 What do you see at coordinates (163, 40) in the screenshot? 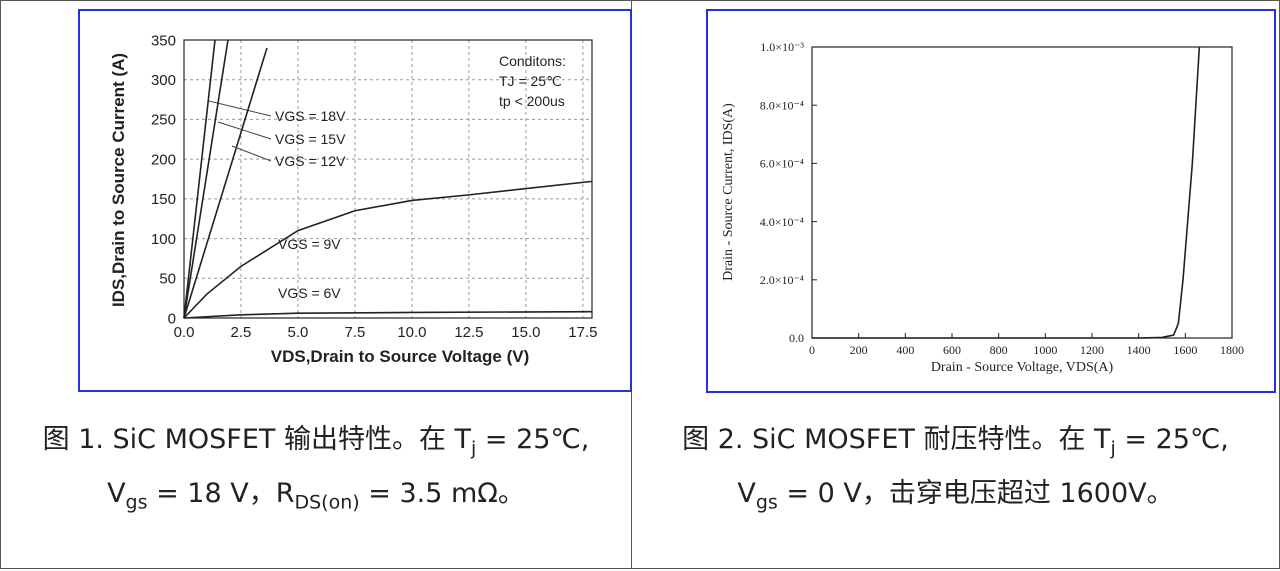
I see `y-tick-label: 350` at bounding box center [163, 40].